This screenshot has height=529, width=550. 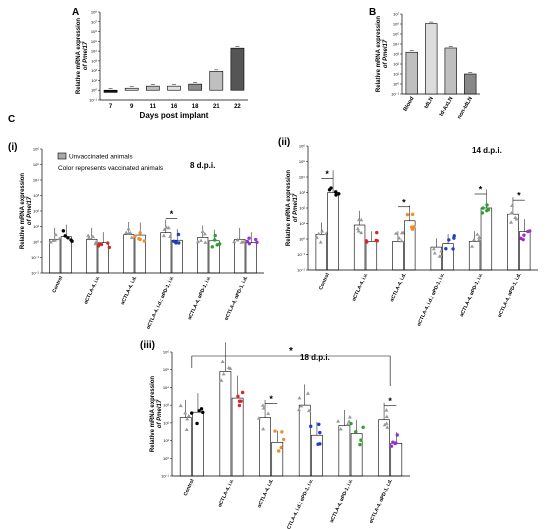 What do you see at coordinates (510, 295) in the screenshot?
I see `cii-x-tick-label: αCTLA-4, αPD-1, i.d.` at bounding box center [510, 295].